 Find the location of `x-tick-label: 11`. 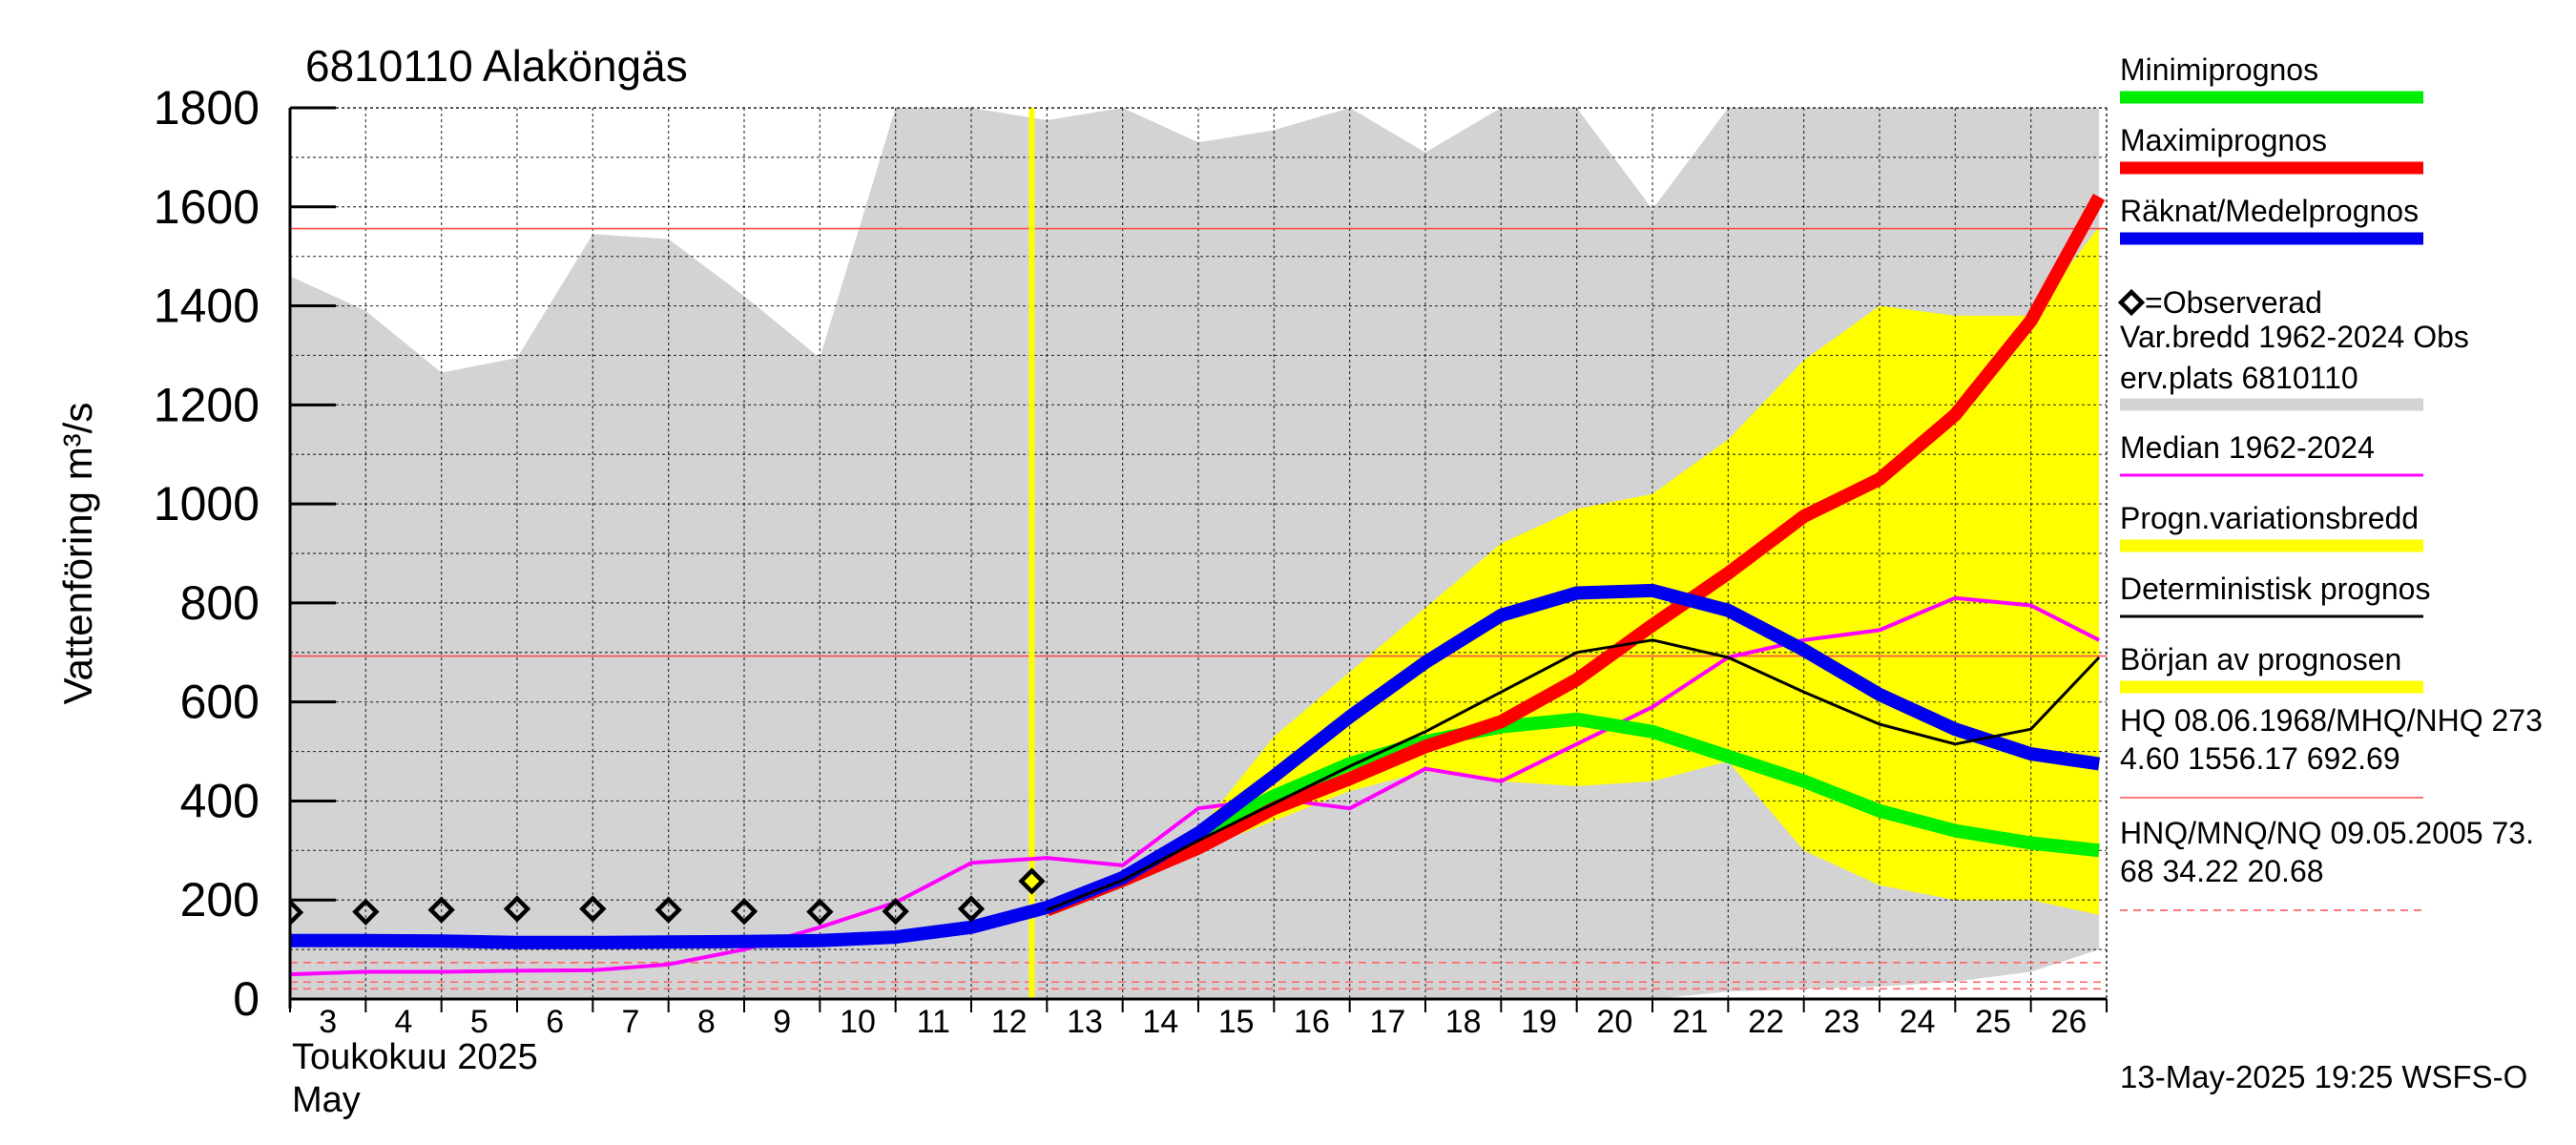

x-tick-label: 11 is located at coordinates (933, 1022).